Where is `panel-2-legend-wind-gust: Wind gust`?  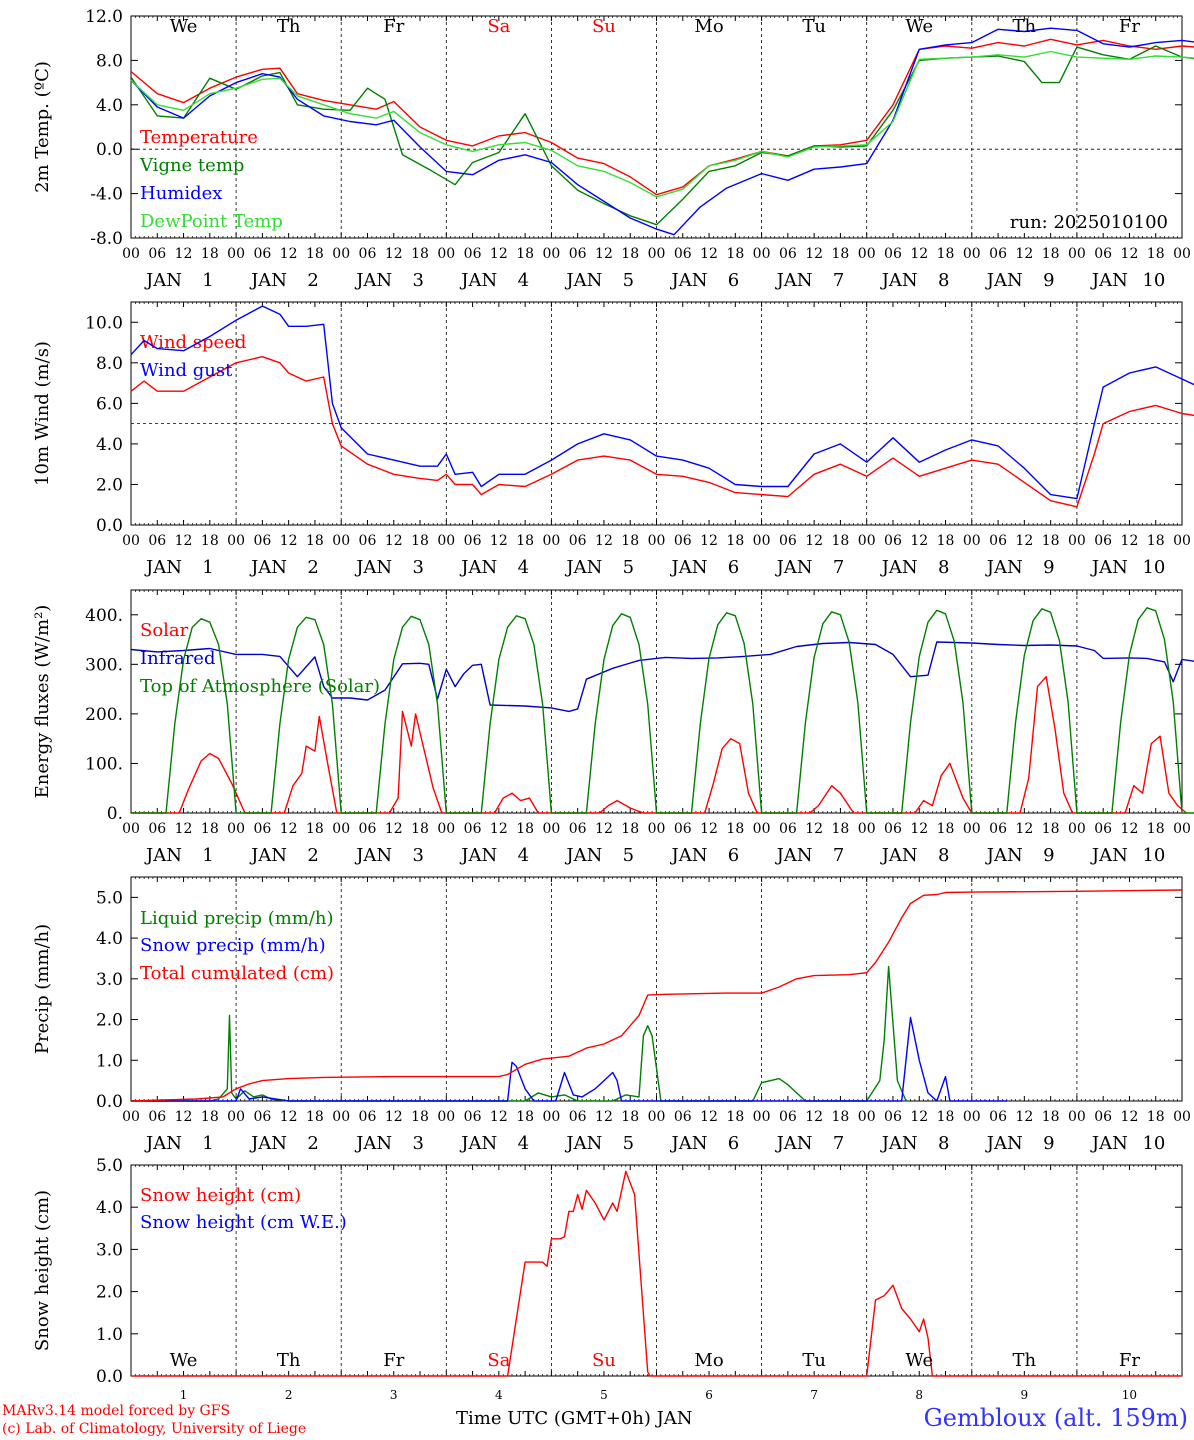 panel-2-legend-wind-gust: Wind gust is located at coordinates (186, 370).